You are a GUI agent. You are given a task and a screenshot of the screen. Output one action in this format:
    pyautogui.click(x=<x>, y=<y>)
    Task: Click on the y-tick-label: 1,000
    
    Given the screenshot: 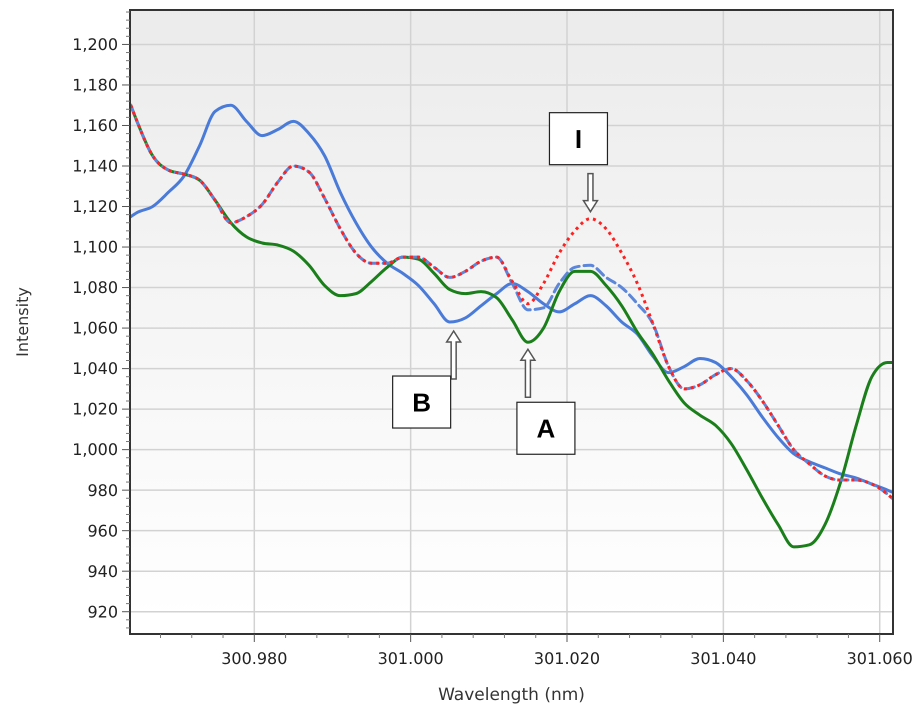 What is the action you would take?
    pyautogui.click(x=95, y=450)
    